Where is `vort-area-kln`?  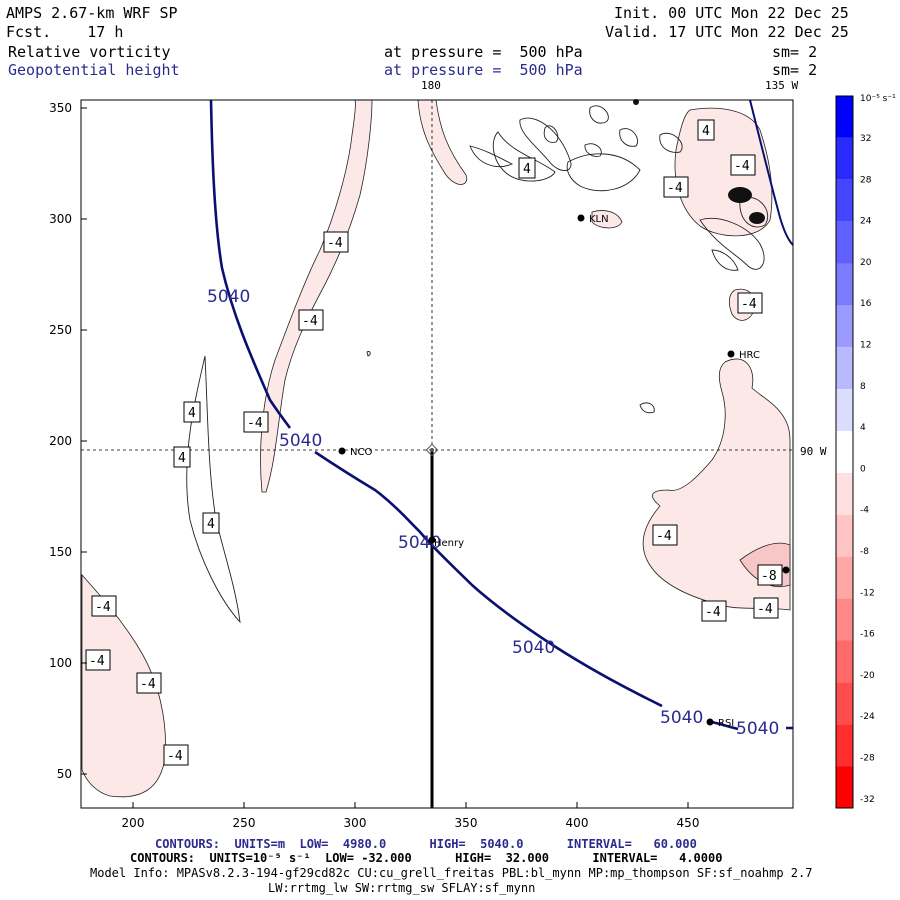 vort-area-kln is located at coordinates (607, 219).